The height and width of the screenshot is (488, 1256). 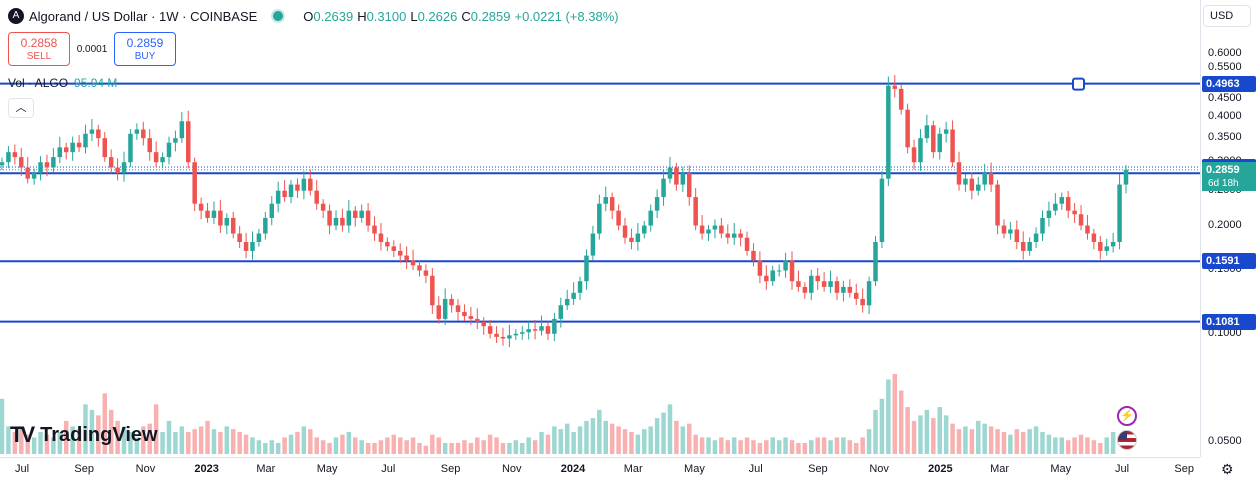 I want to click on market-open-indicator-icon, so click(x=278, y=16).